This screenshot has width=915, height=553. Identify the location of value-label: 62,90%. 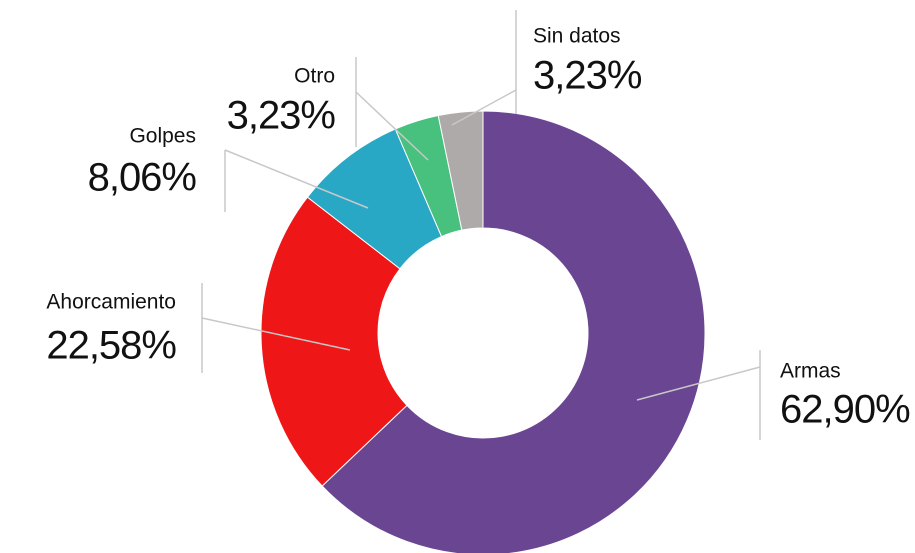
(845, 410).